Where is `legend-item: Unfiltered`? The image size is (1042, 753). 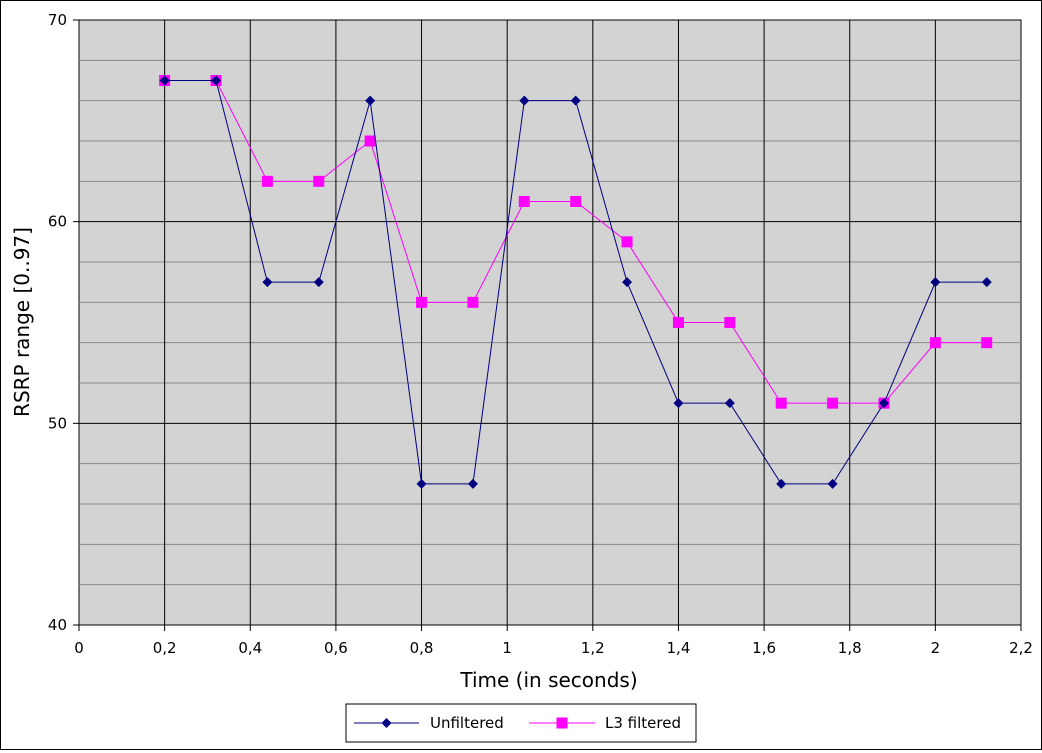
legend-item: Unfiltered is located at coordinates (429, 723).